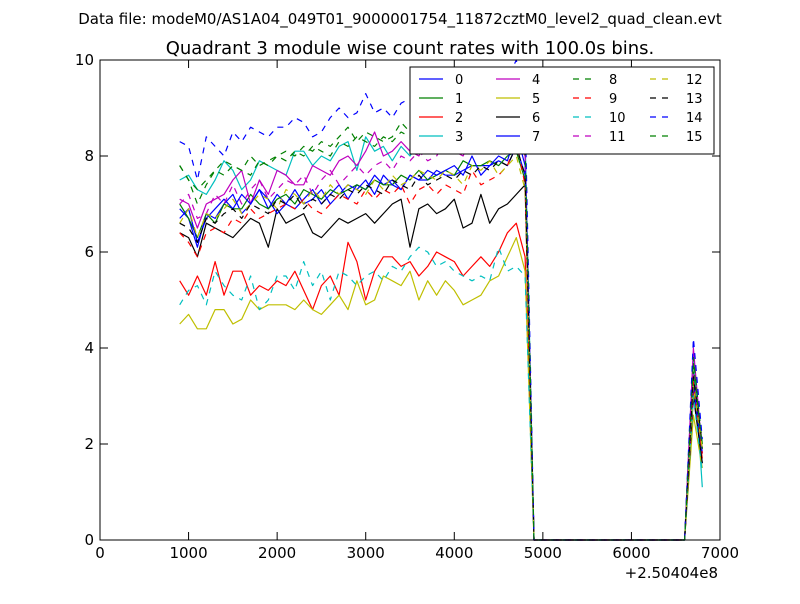 This screenshot has width=800, height=604. I want to click on legend-label: 2, so click(459, 118).